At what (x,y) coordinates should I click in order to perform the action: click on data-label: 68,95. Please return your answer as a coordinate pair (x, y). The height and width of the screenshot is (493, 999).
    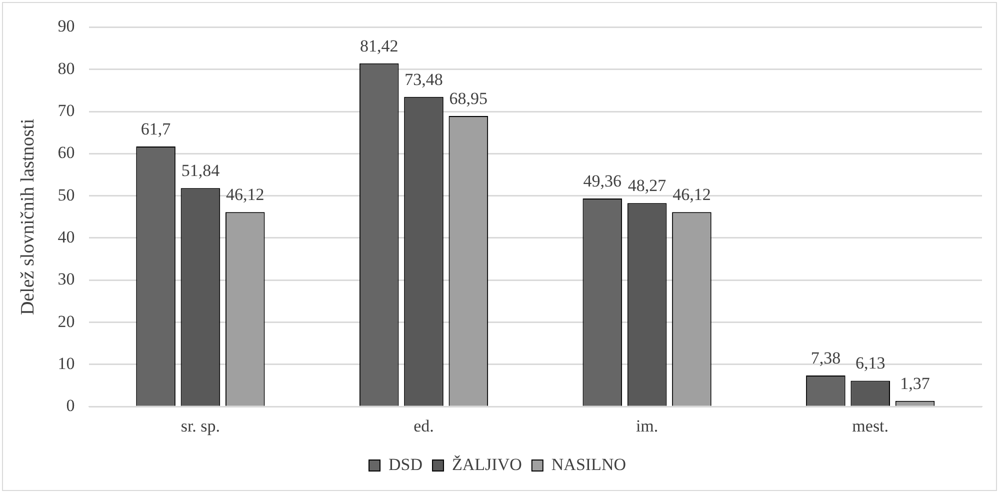
    Looking at the image, I should click on (468, 98).